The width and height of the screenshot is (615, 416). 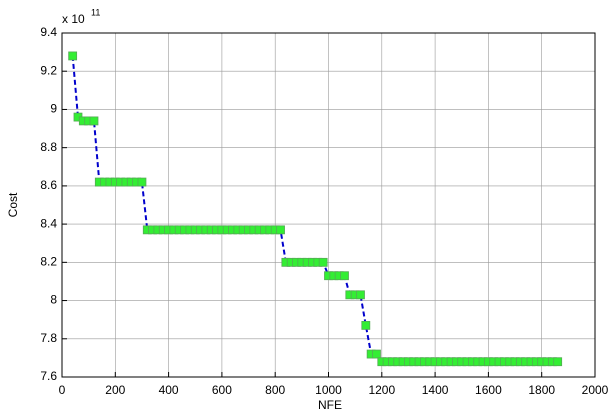 What do you see at coordinates (275, 390) in the screenshot?
I see `x-tick-label: 800` at bounding box center [275, 390].